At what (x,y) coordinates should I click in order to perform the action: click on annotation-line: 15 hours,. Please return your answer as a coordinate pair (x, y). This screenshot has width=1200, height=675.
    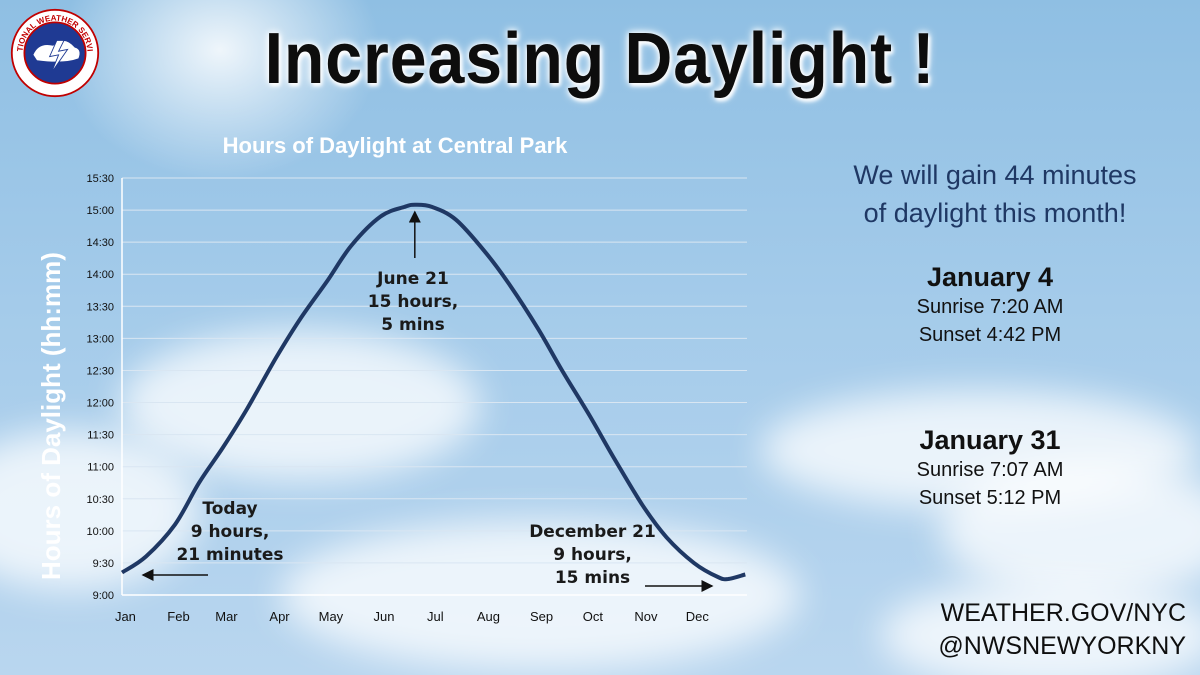
    Looking at the image, I should click on (413, 302).